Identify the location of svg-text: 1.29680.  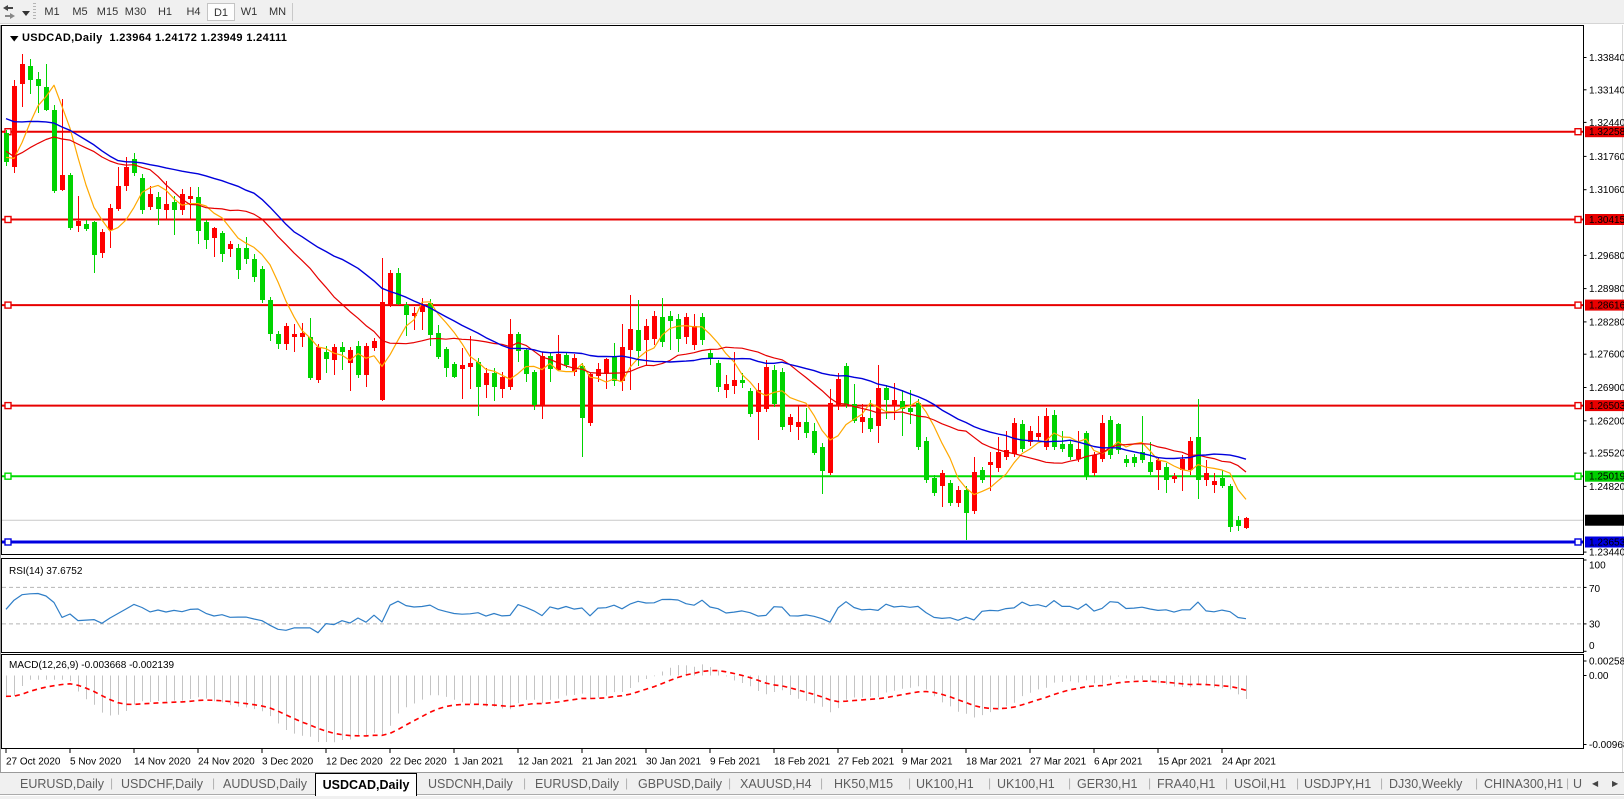
(1606, 256).